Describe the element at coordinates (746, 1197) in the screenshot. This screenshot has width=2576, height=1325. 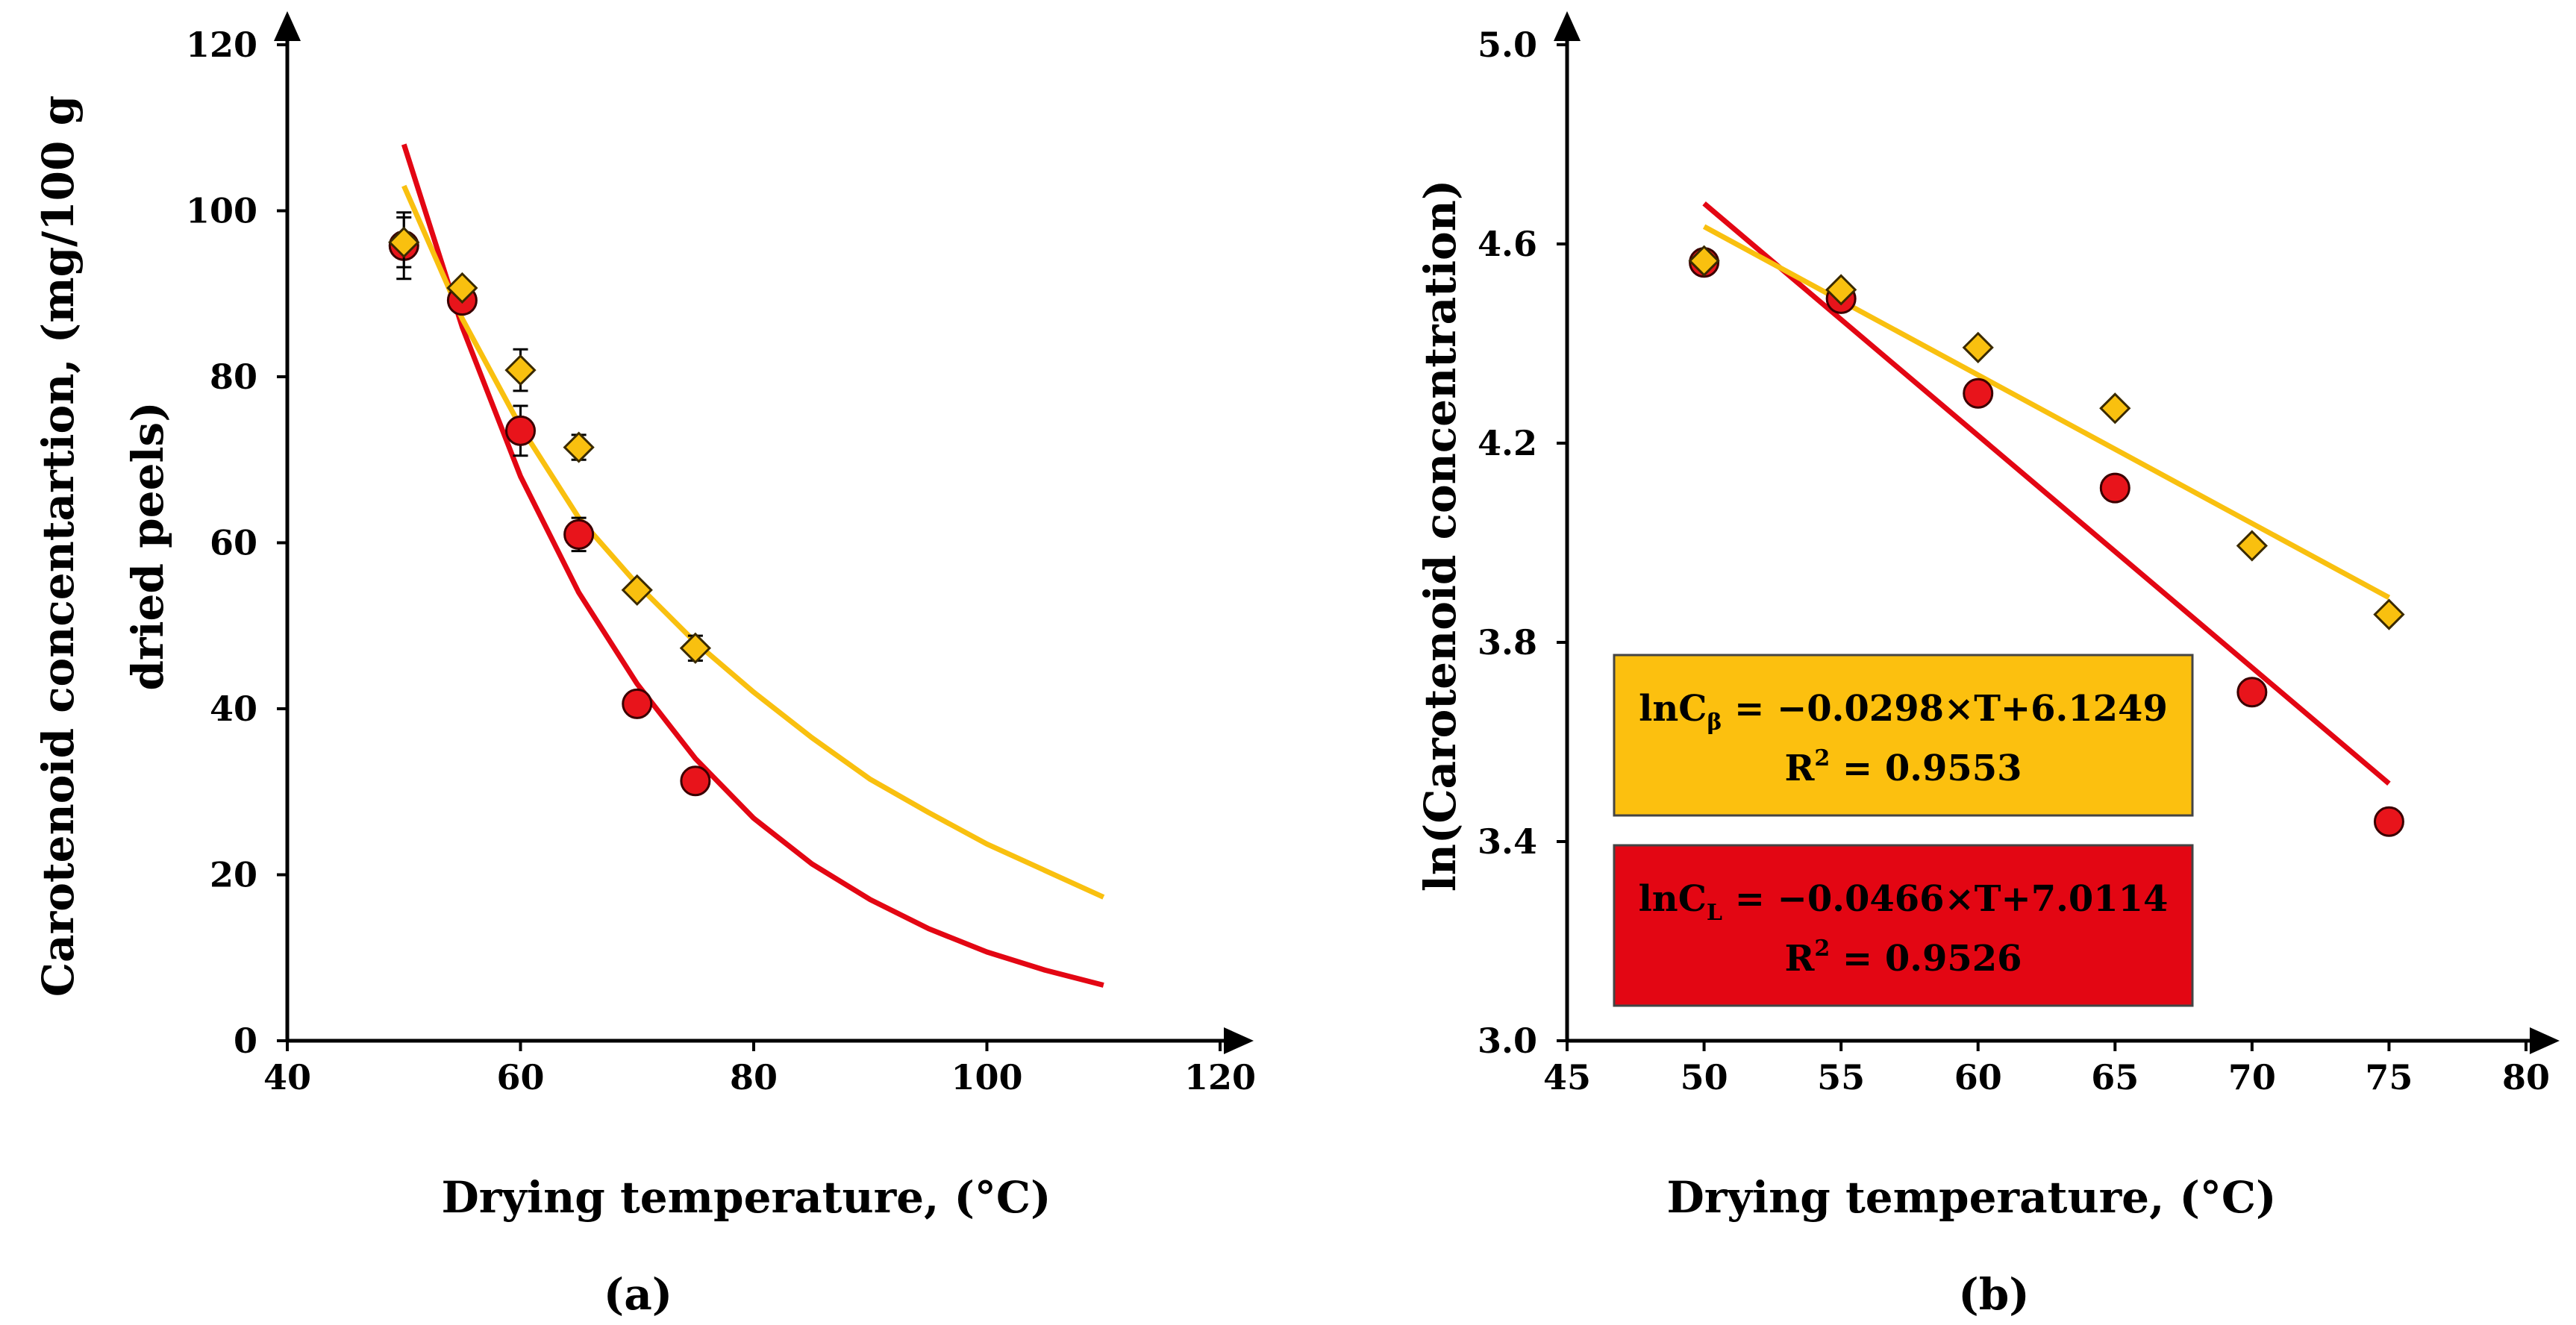
I see `panel-a-x-axis-title: Drying temperature, (°C)` at that location.